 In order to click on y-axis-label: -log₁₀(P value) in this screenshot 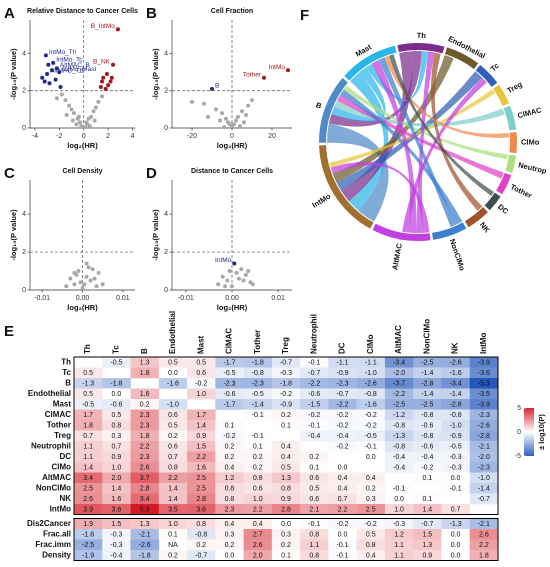, I will do `click(155, 235)`.